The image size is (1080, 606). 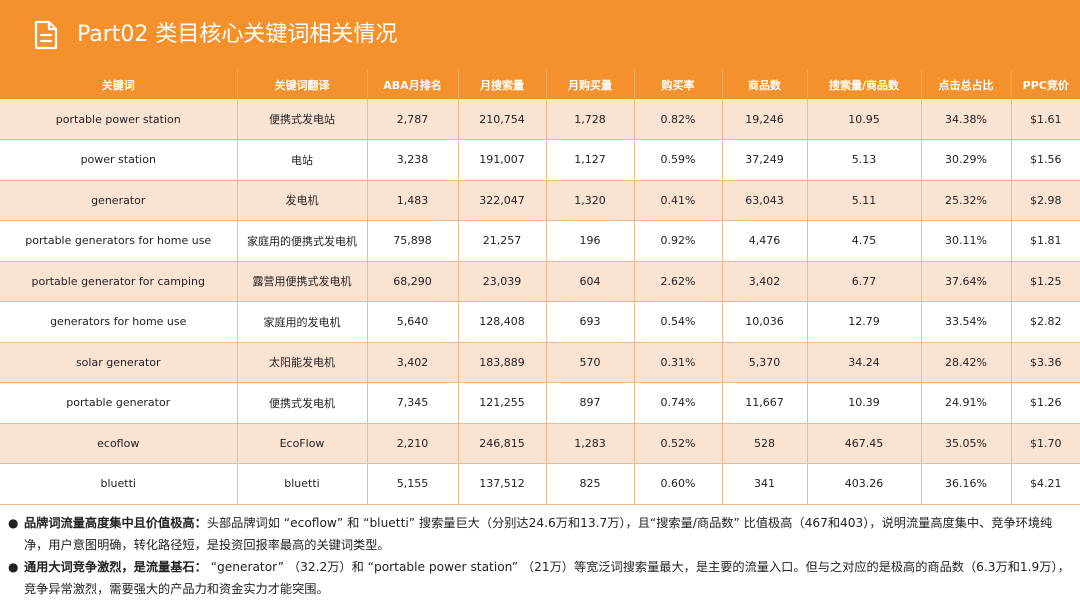 I want to click on table-cell: 1,283, so click(x=590, y=443).